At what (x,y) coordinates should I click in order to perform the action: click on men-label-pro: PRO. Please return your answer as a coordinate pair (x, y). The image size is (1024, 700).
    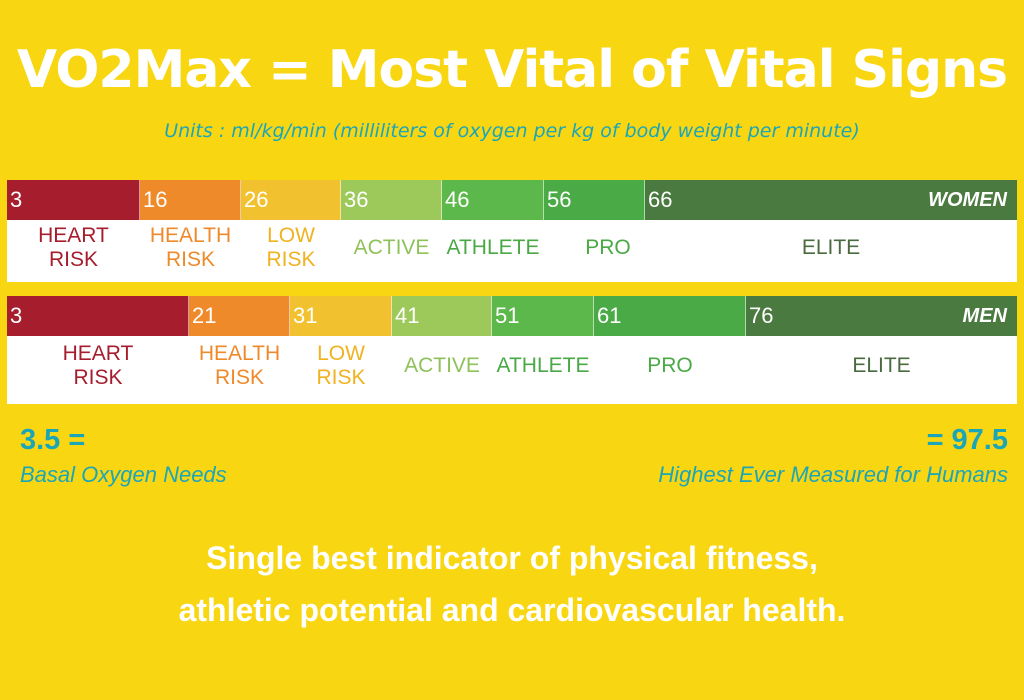
    Looking at the image, I should click on (670, 365).